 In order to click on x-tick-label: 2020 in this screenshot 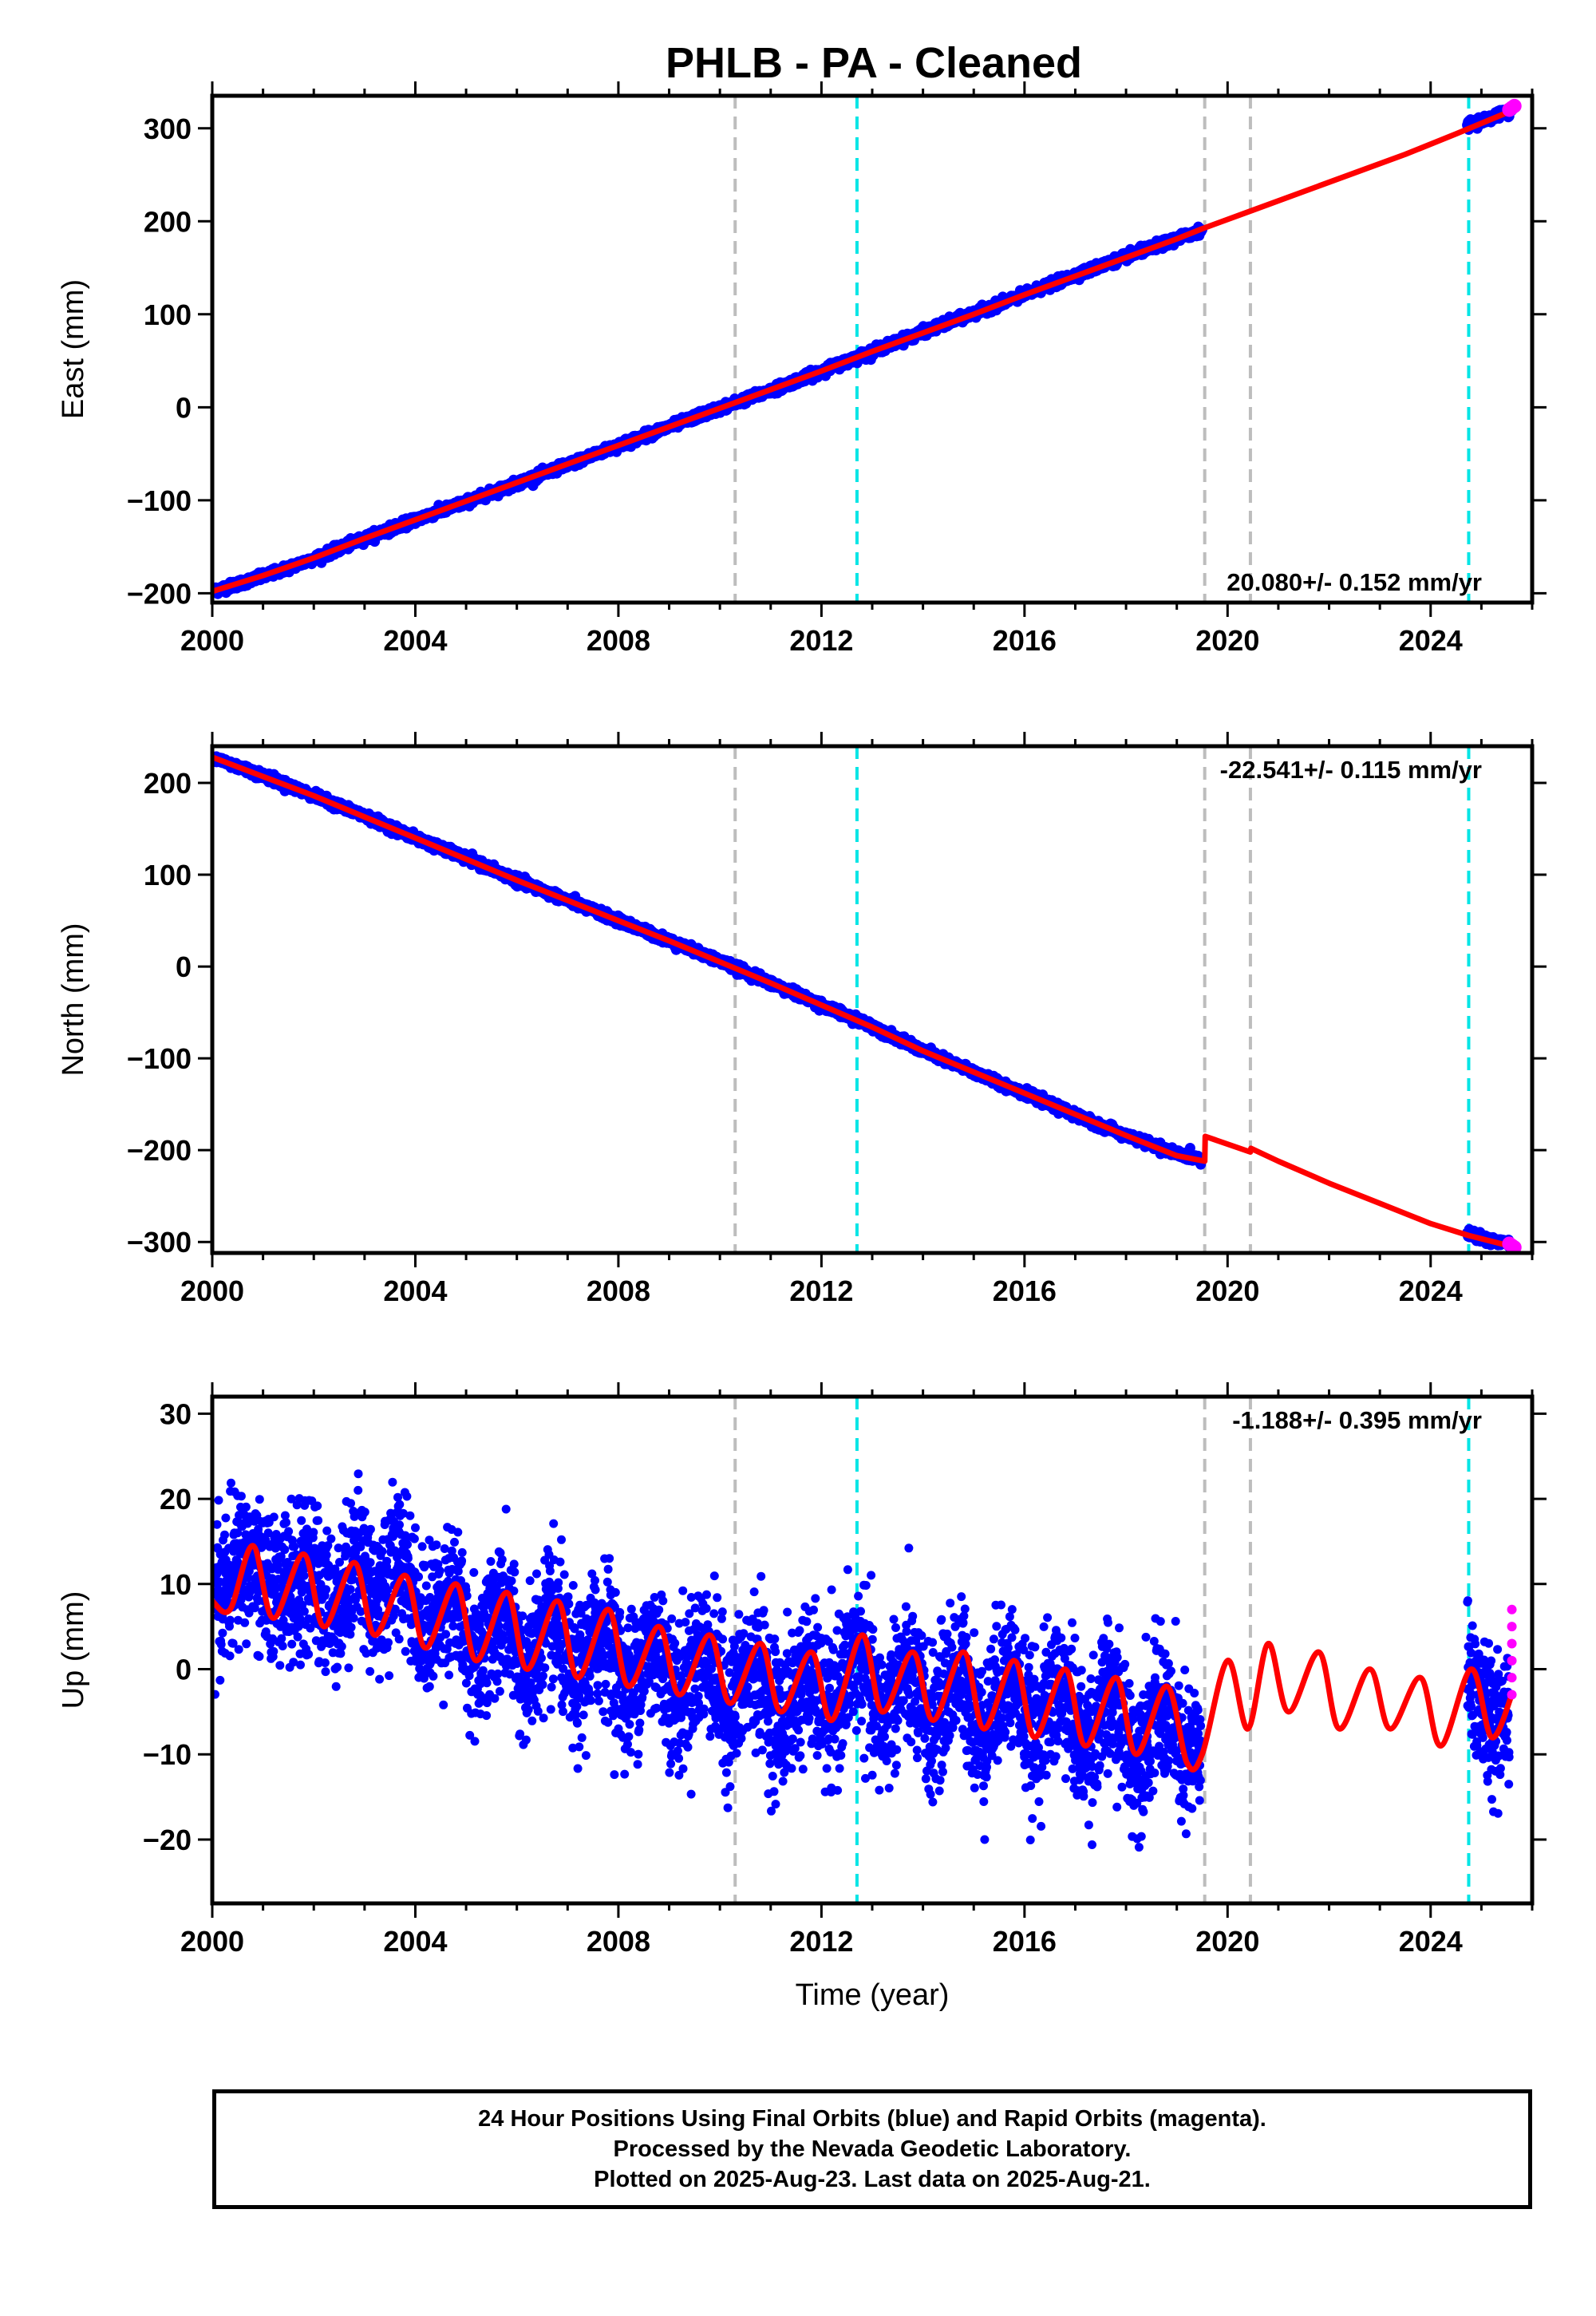, I will do `click(1227, 640)`.